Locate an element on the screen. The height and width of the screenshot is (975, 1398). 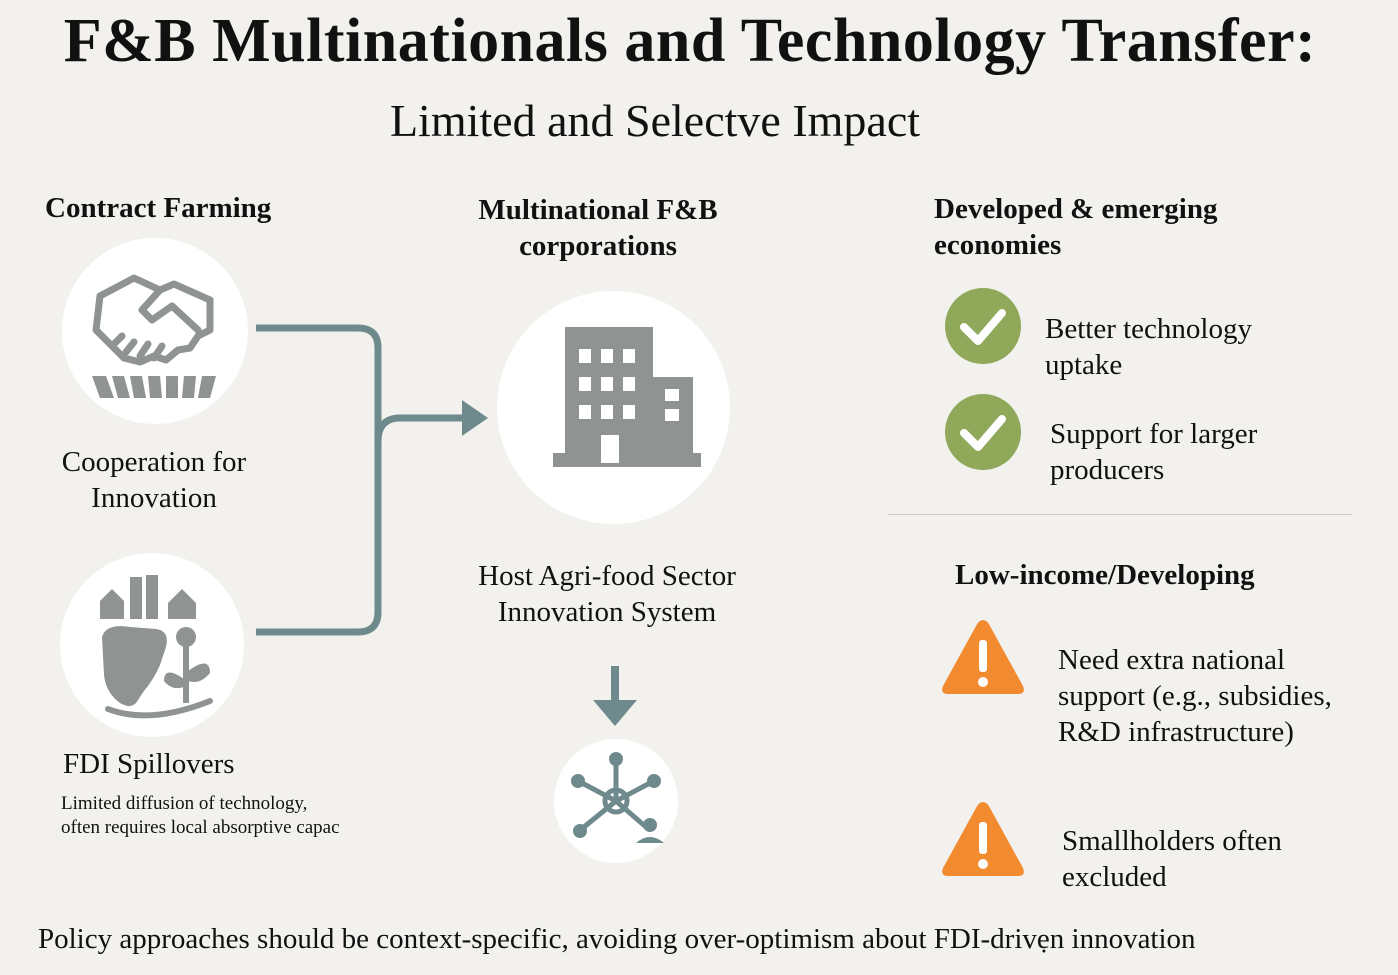
fdi-circle is located at coordinates (152, 645).